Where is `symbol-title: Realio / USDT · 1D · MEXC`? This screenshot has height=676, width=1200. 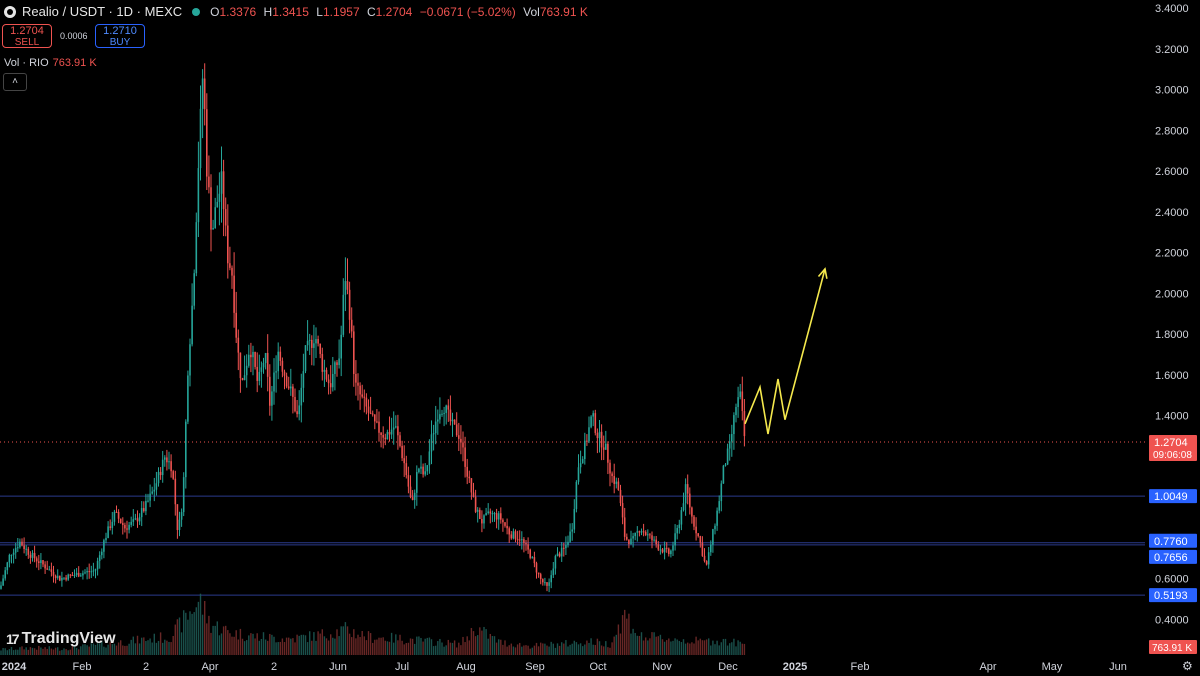 symbol-title: Realio / USDT · 1D · MEXC is located at coordinates (102, 11).